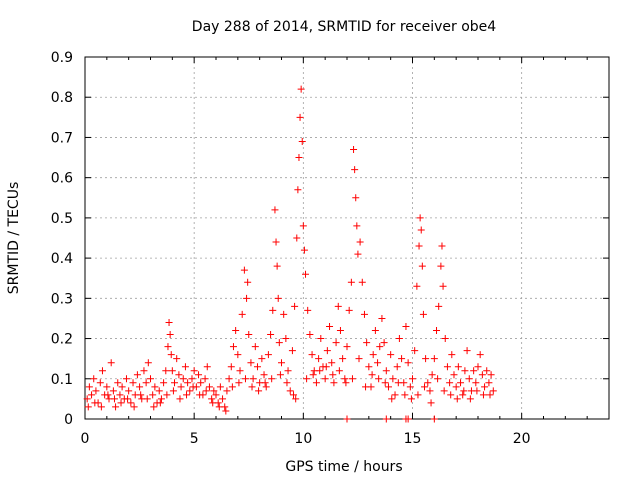 This screenshot has width=640, height=480. What do you see at coordinates (62, 98) in the screenshot?
I see `y-tick-label: 0.8` at bounding box center [62, 98].